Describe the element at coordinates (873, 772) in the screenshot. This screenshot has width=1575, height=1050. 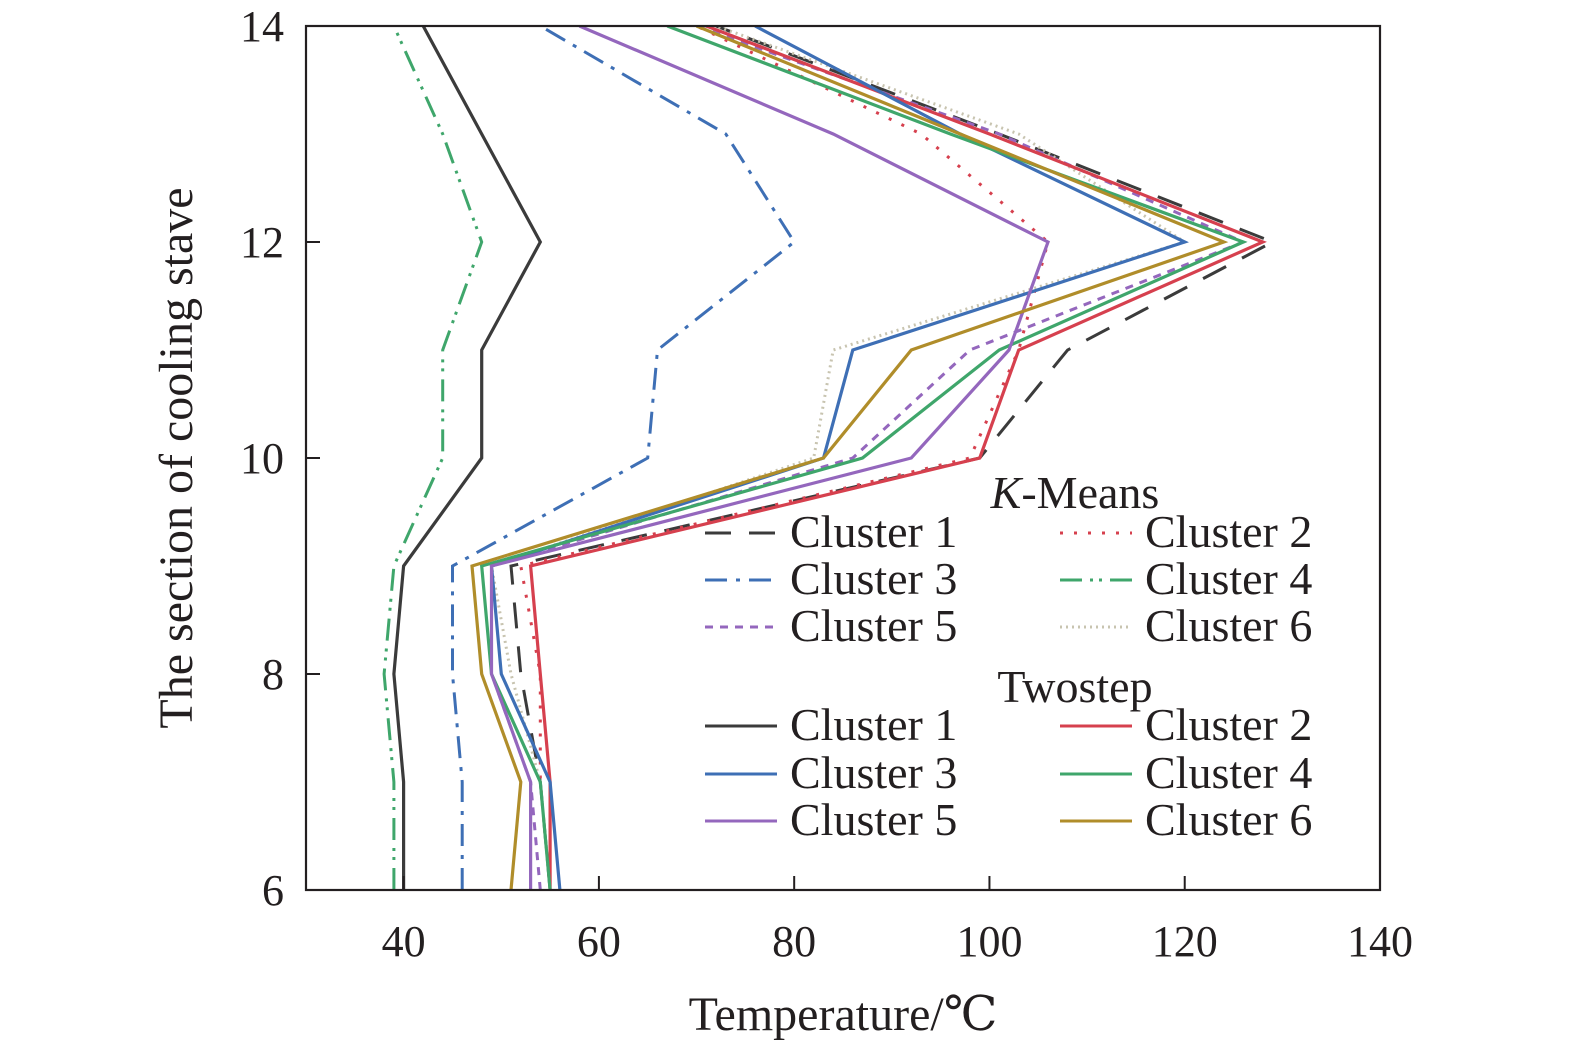
I see `legend-label-twostep-3: Cluster 3` at that location.